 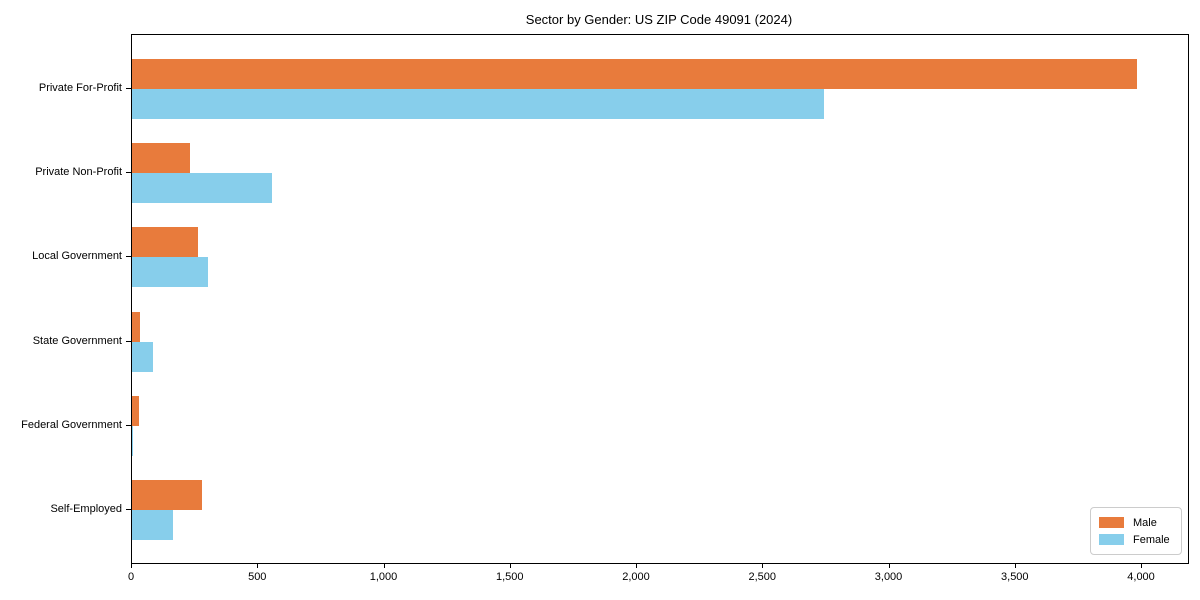 What do you see at coordinates (636, 577) in the screenshot?
I see `x-tick-label: 2,000` at bounding box center [636, 577].